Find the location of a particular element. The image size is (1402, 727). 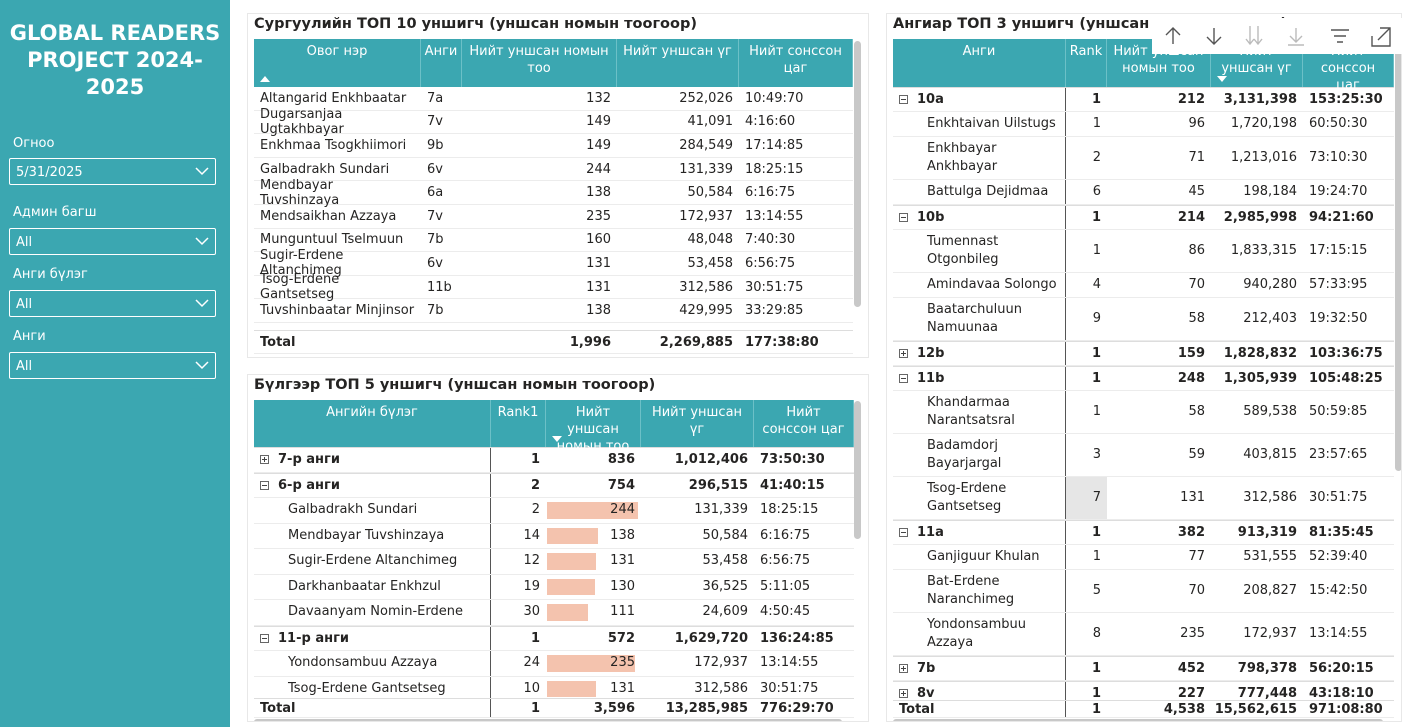

child-row: Enkhtaivan Uilstugs 1 96 1,720,198 60:50:30 is located at coordinates (1143, 124).